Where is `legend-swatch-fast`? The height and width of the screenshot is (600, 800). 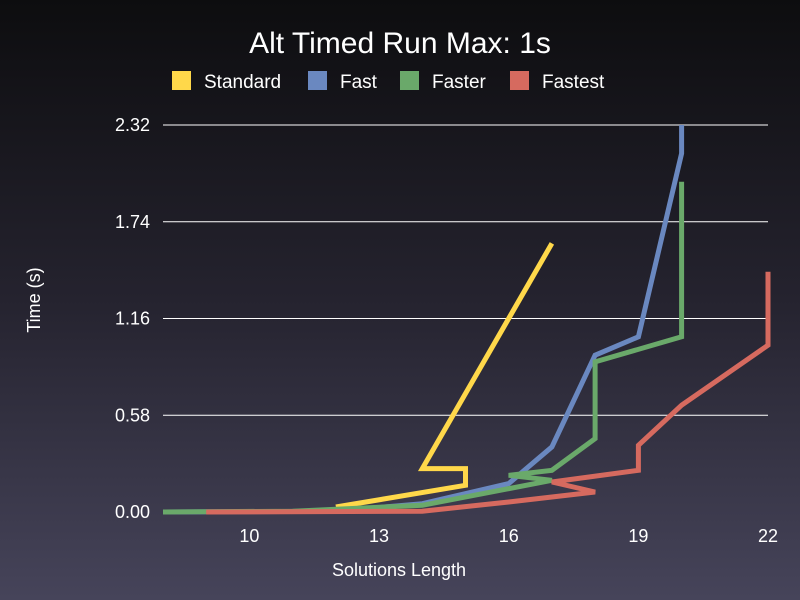 legend-swatch-fast is located at coordinates (317, 80).